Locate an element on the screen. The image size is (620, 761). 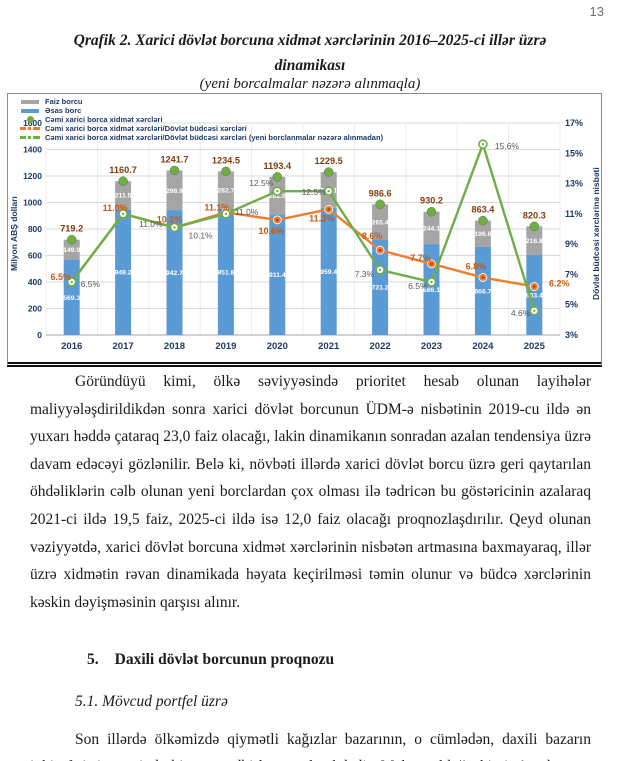
bar-value-label: 265.4 is located at coordinates (380, 222).